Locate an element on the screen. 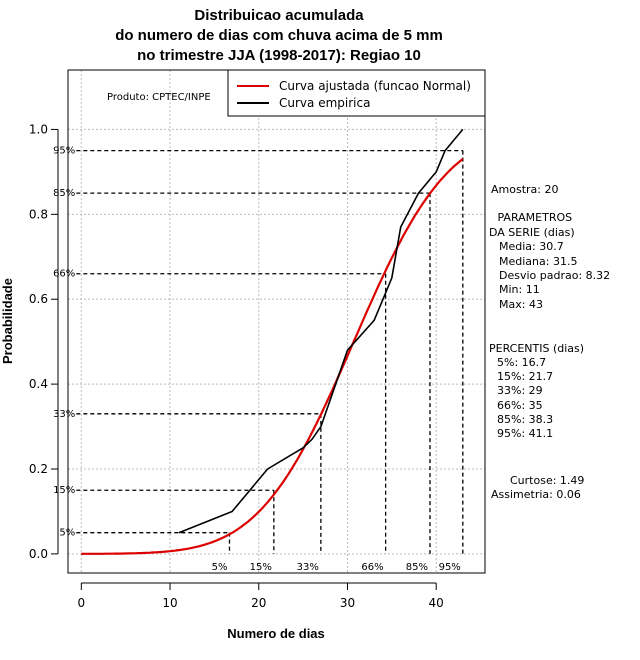  percentile-label-x: 33% is located at coordinates (308, 567).